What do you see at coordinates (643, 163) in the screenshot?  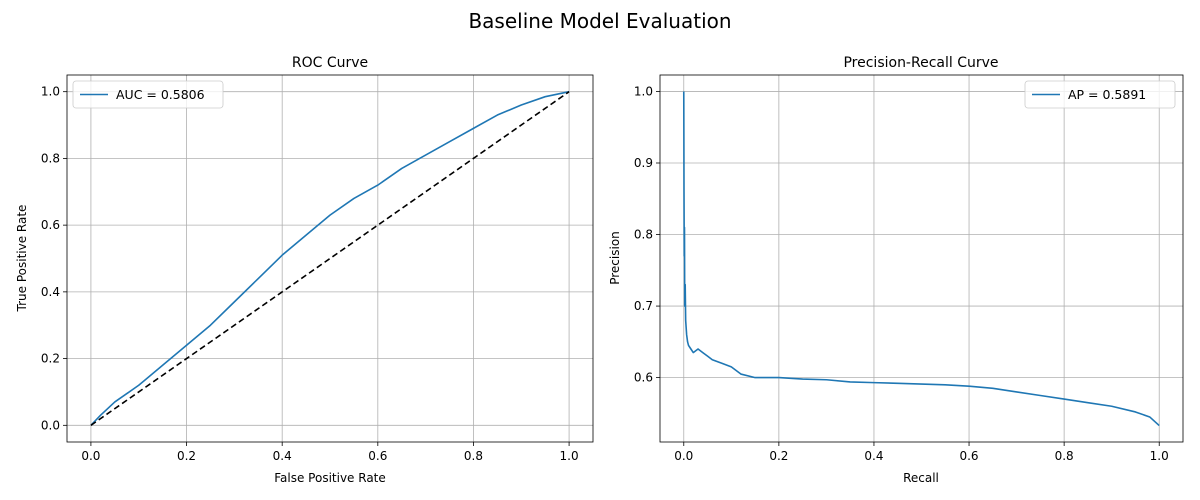 I see `pr-y-tick-label: 0.9` at bounding box center [643, 163].